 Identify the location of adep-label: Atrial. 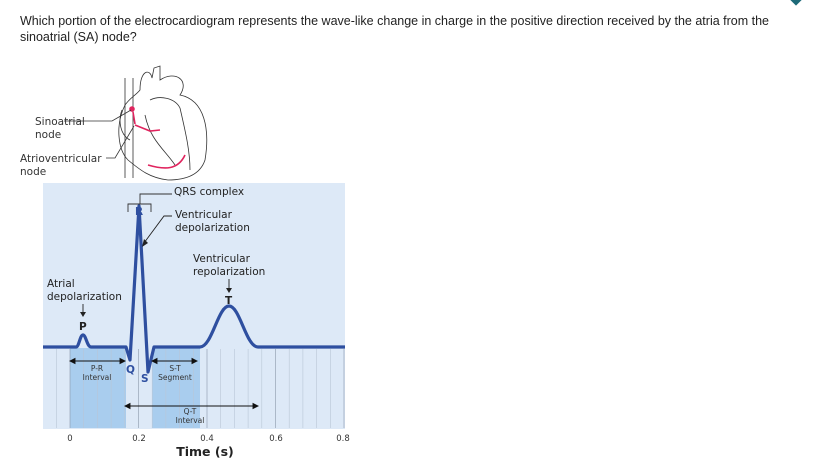
(61, 284).